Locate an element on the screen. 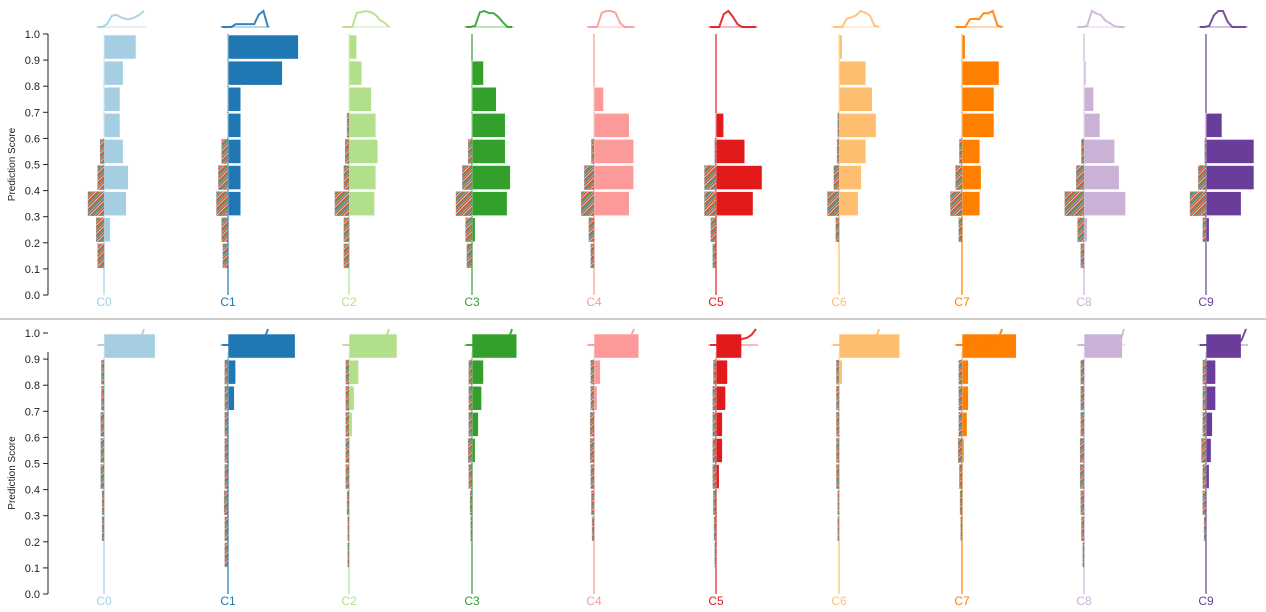 This screenshot has width=1266, height=612. class-label-c3: C3 is located at coordinates (472, 600).